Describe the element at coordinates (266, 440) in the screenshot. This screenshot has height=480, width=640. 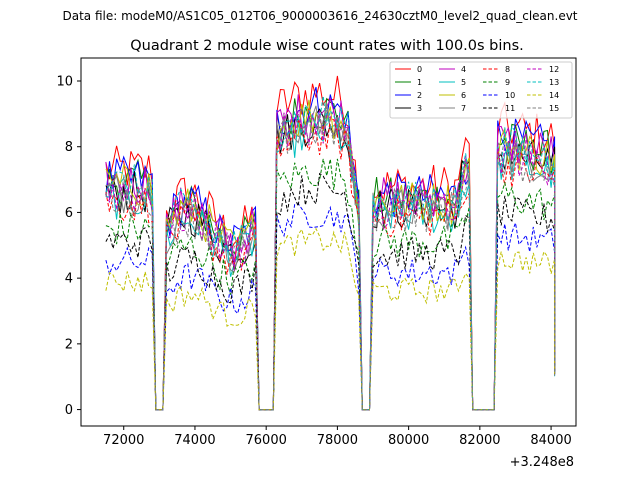
I see `x-tick-label: 76000` at that location.